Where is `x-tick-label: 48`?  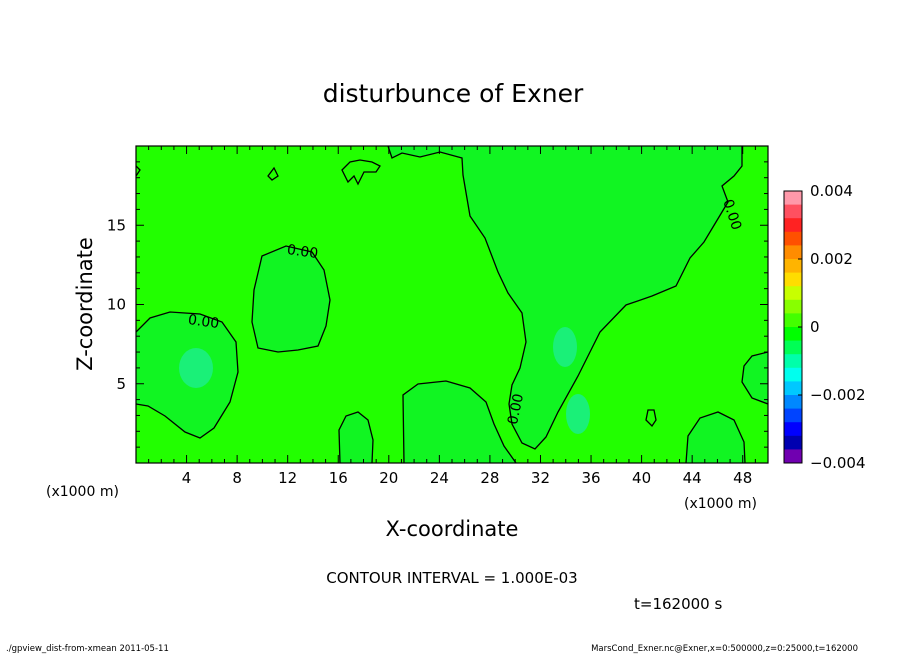
x-tick-label: 48 is located at coordinates (742, 478).